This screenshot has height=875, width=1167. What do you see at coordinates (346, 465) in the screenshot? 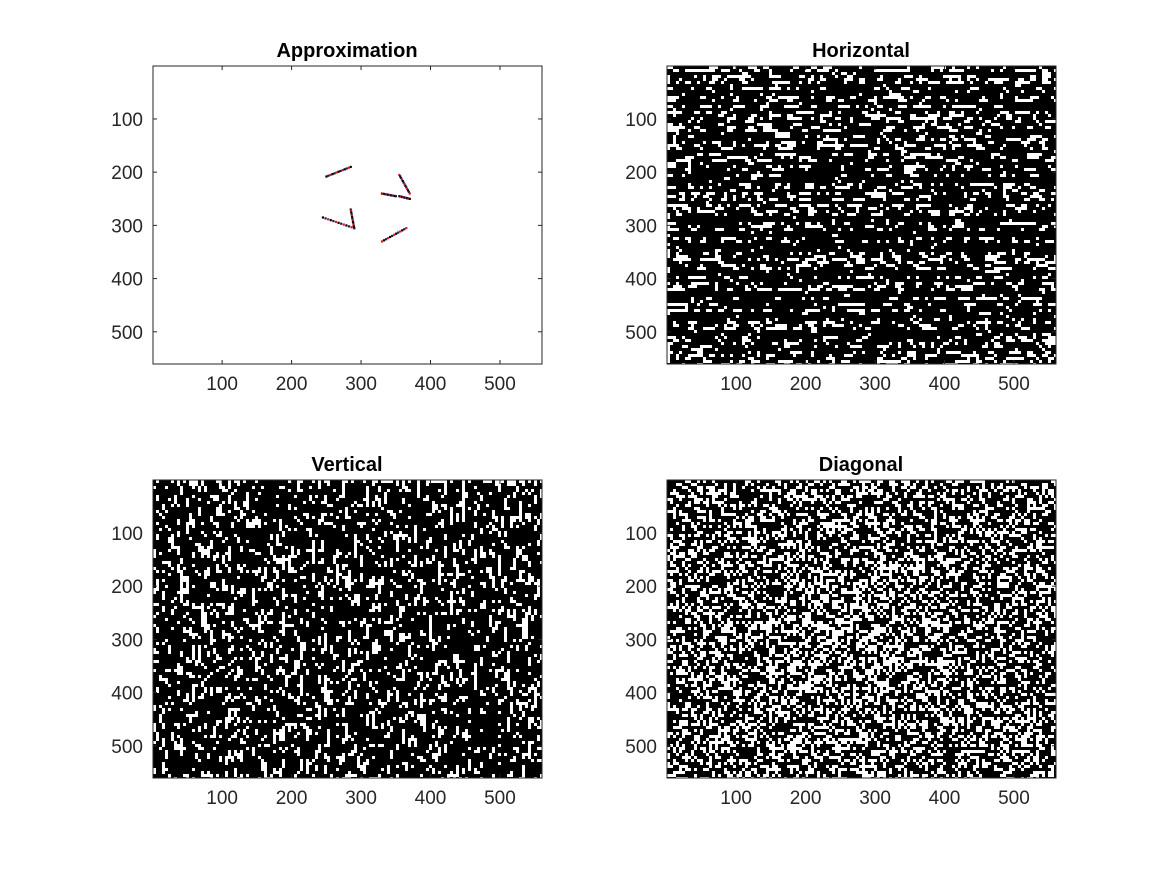
I see `chart-title: Vertical` at bounding box center [346, 465].